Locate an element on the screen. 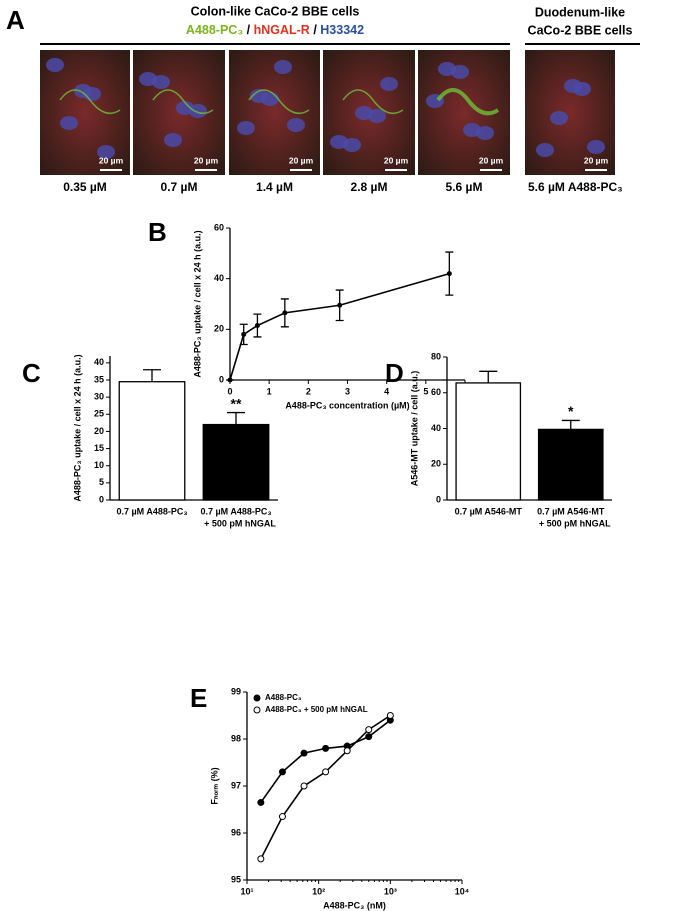 This screenshot has height=911, width=676. y-tick-label: 97 is located at coordinates (236, 785).